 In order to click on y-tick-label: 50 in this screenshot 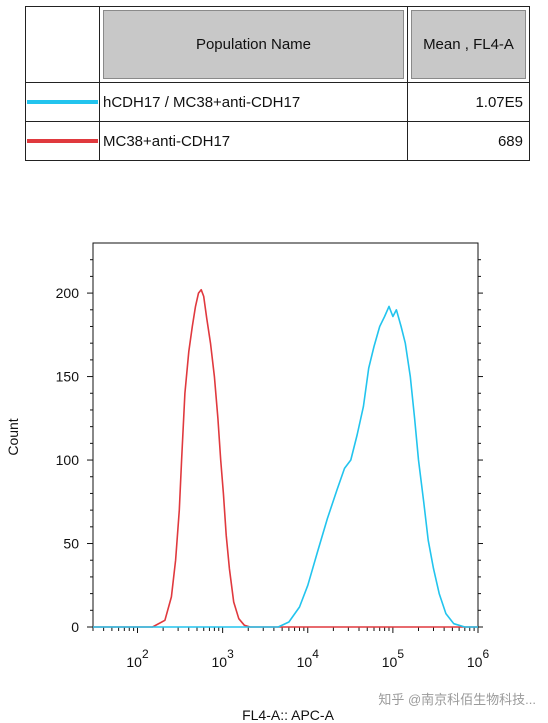, I will do `click(71, 544)`.